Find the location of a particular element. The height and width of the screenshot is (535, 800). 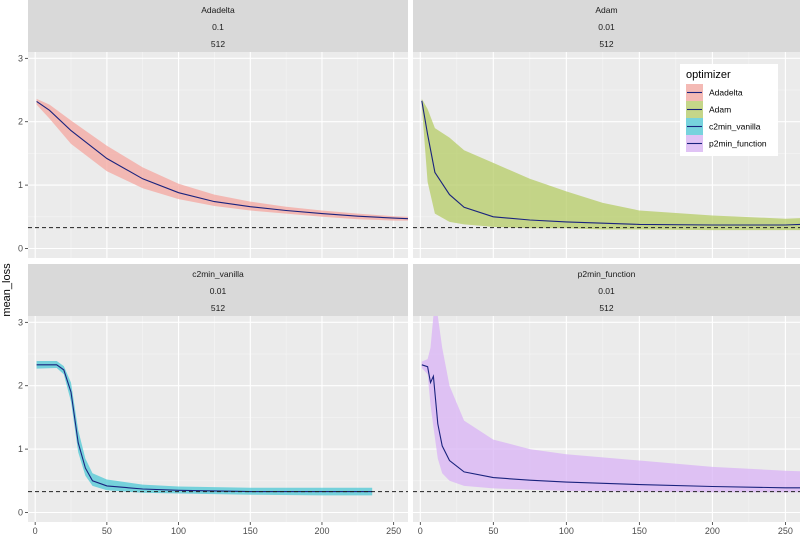

mean-line-Adam is located at coordinates (610, 163).